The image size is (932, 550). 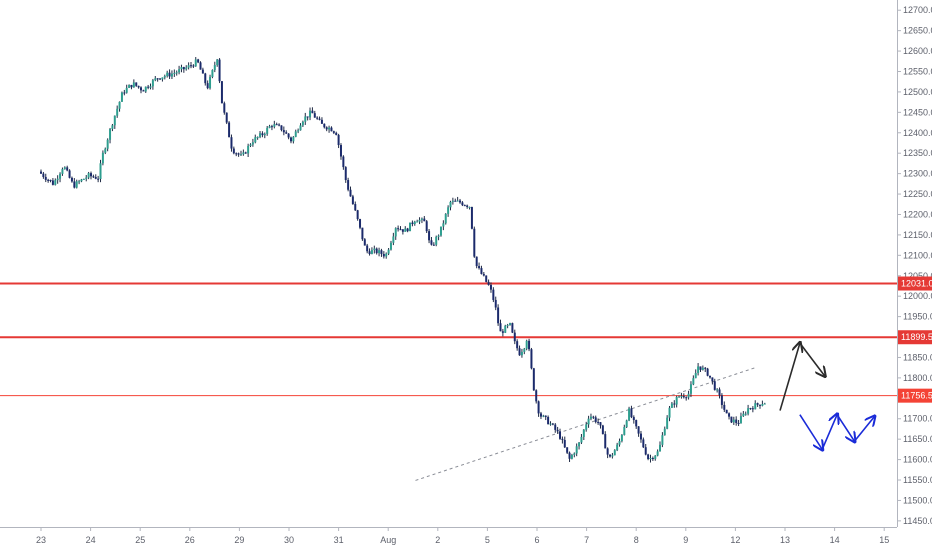 What do you see at coordinates (388, 540) in the screenshot?
I see `x-tick-label: Aug` at bounding box center [388, 540].